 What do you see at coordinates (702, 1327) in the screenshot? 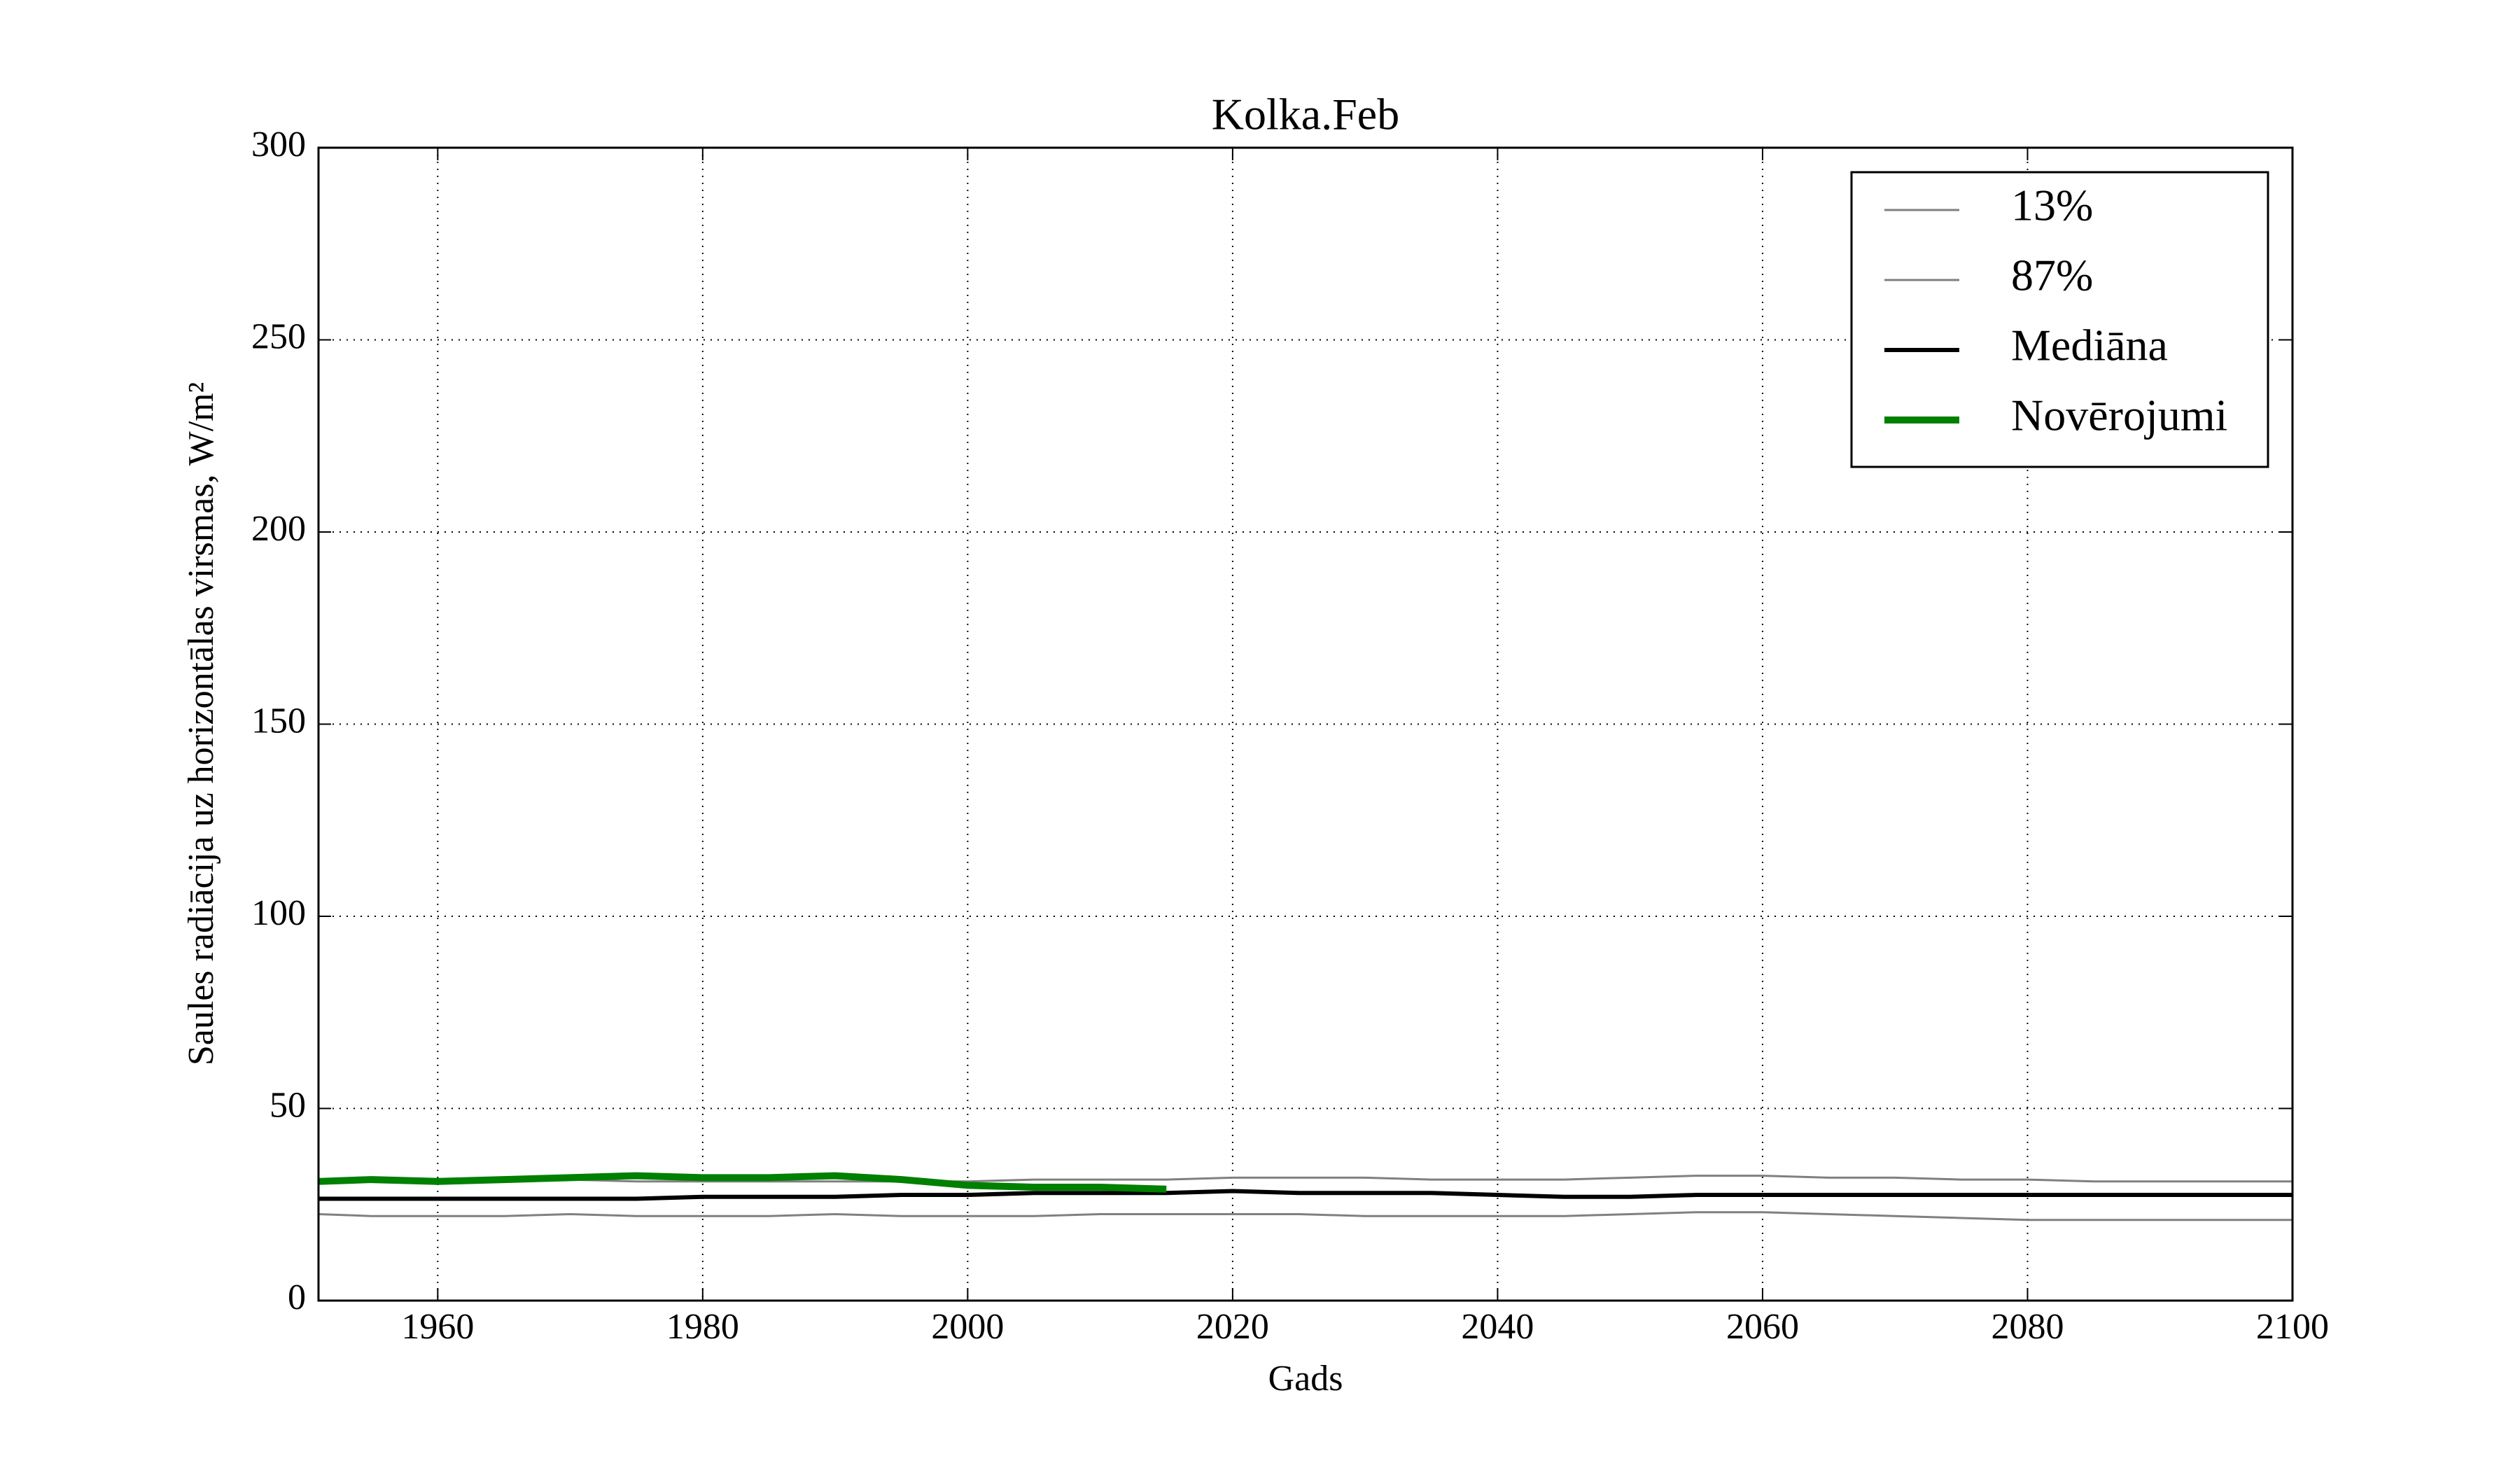
I see `x-tick-label: 1980` at bounding box center [702, 1327].